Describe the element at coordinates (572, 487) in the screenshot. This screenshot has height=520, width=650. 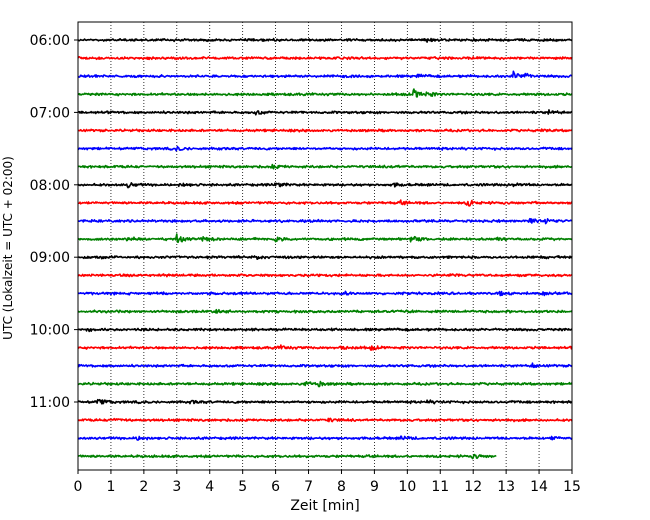
I see `x-tick-label: 15` at that location.